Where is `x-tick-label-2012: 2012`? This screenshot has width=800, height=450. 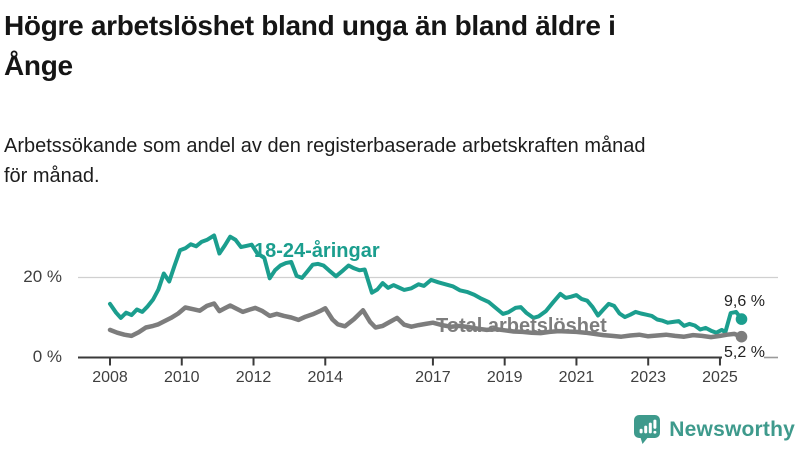
x-tick-label-2012: 2012 is located at coordinates (253, 377).